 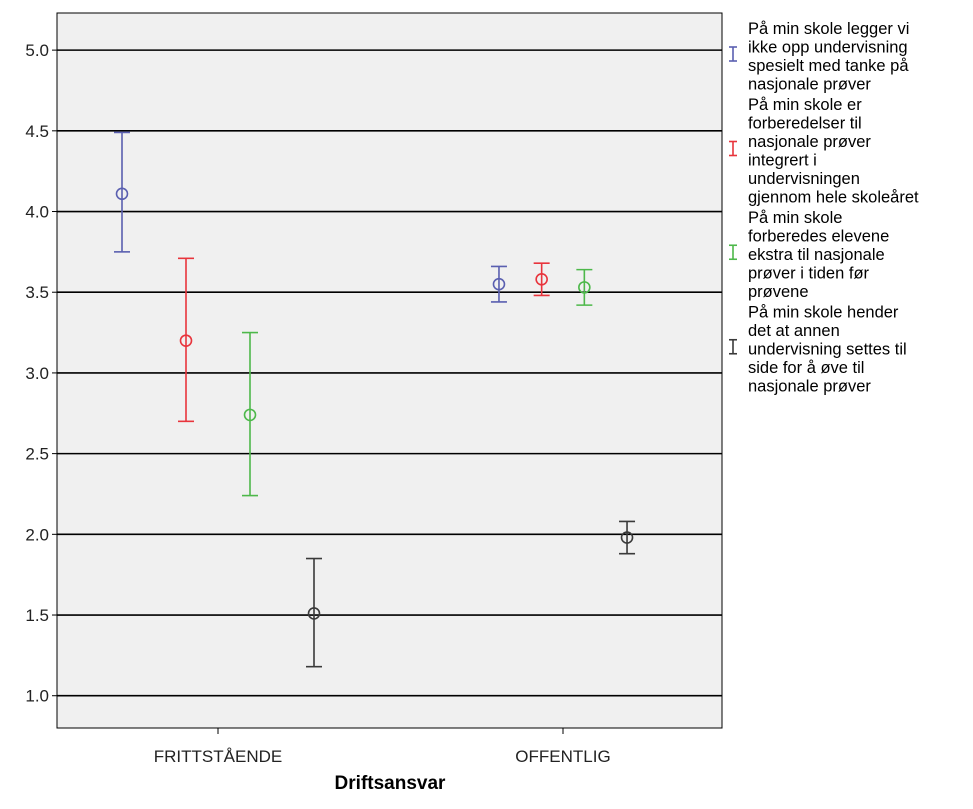 I want to click on legend-label: side for å øve til, so click(x=806, y=368).